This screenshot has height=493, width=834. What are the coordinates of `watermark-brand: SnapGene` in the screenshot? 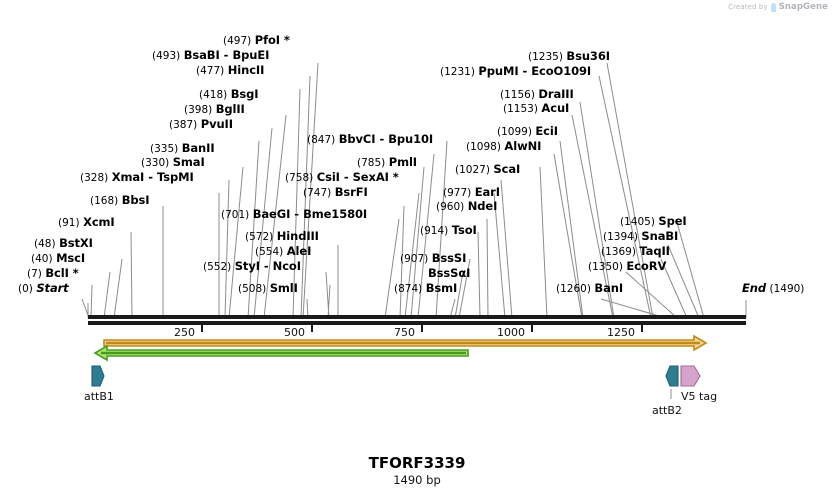 It's located at (803, 7).